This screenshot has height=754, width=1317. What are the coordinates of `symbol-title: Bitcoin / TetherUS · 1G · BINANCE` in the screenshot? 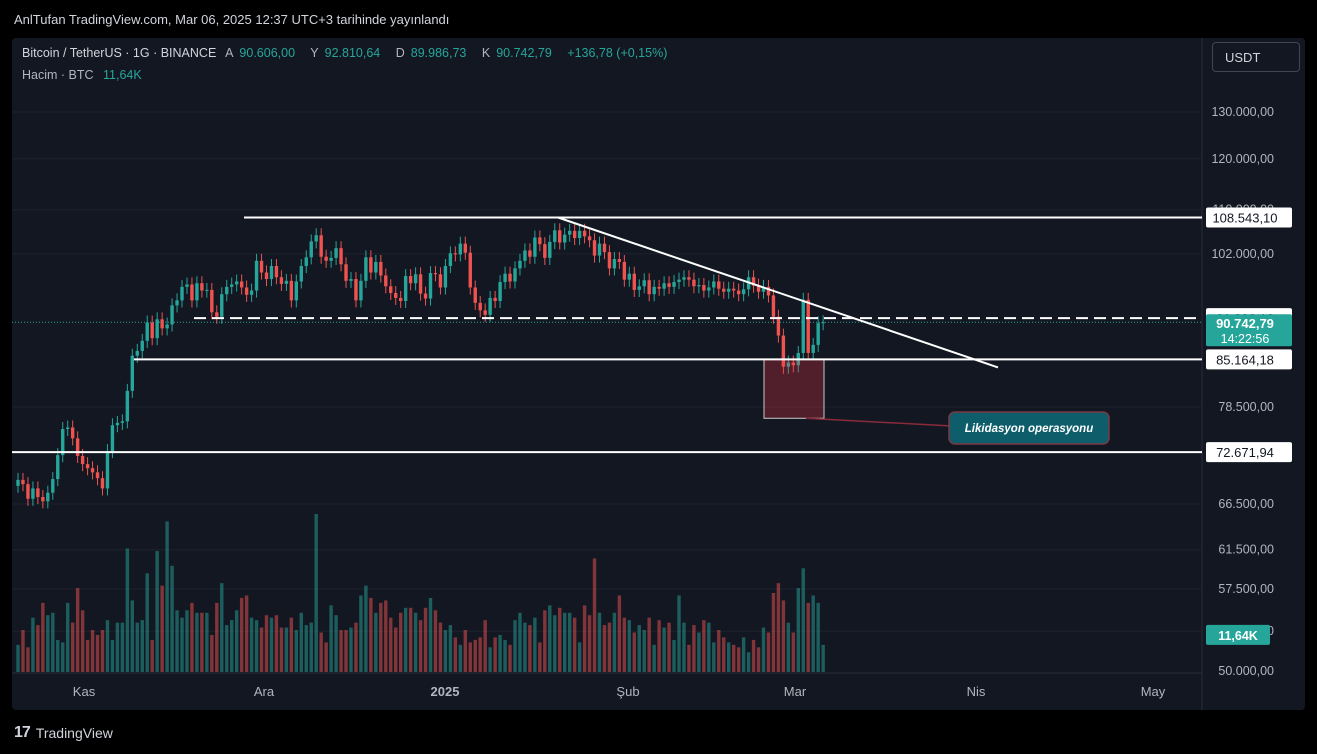 It's located at (119, 53).